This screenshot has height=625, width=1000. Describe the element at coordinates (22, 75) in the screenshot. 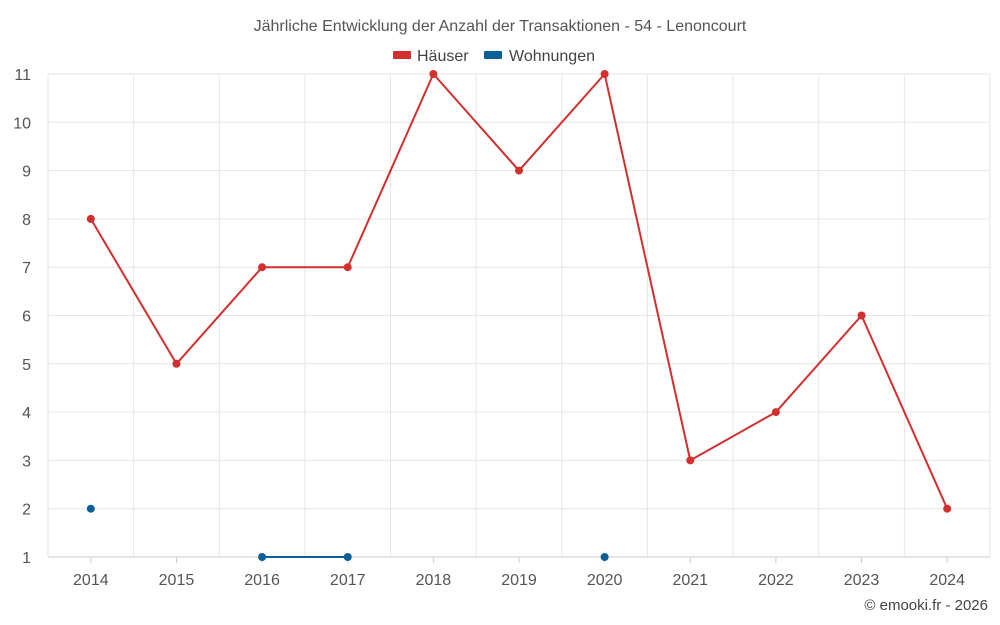

I see `y-tick-label: 11` at that location.